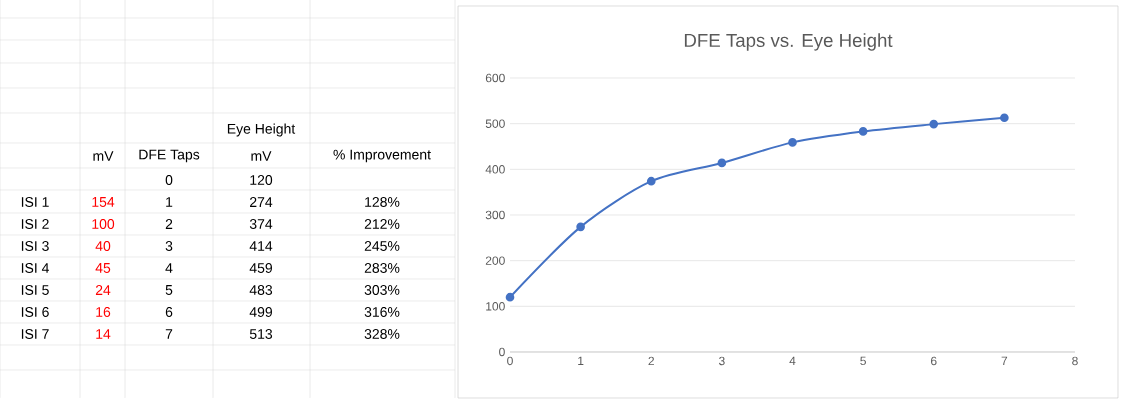  What do you see at coordinates (382, 268) in the screenshot?
I see `text: 283%` at bounding box center [382, 268].